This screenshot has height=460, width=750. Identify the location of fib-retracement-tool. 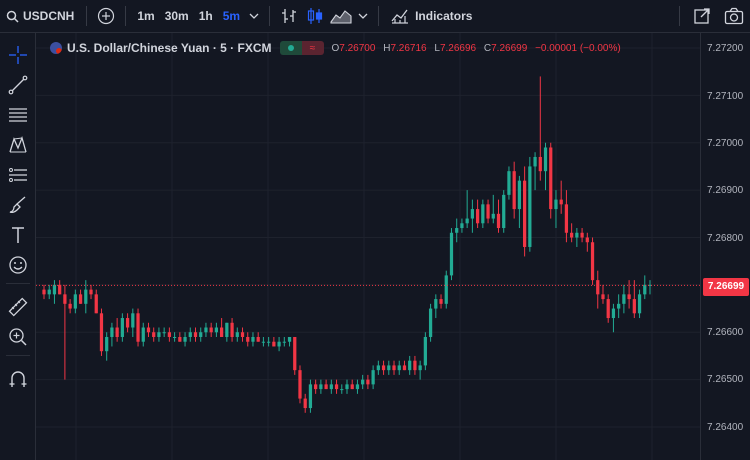
(18, 115).